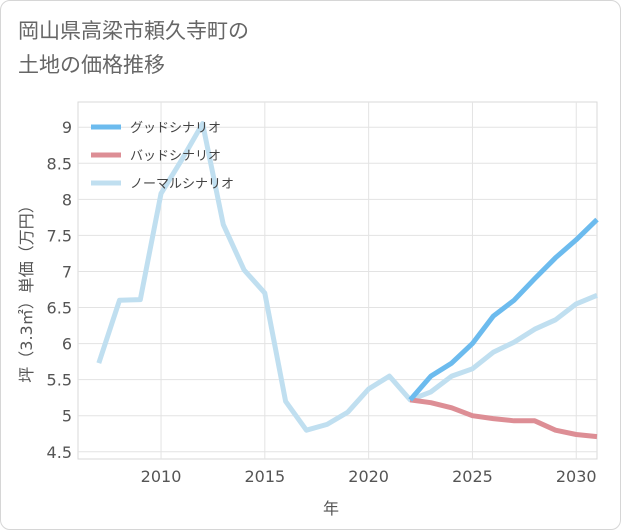 The height and width of the screenshot is (530, 621). Describe the element at coordinates (175, 128) in the screenshot. I see `legend-label: グッドシナリオ` at that location.